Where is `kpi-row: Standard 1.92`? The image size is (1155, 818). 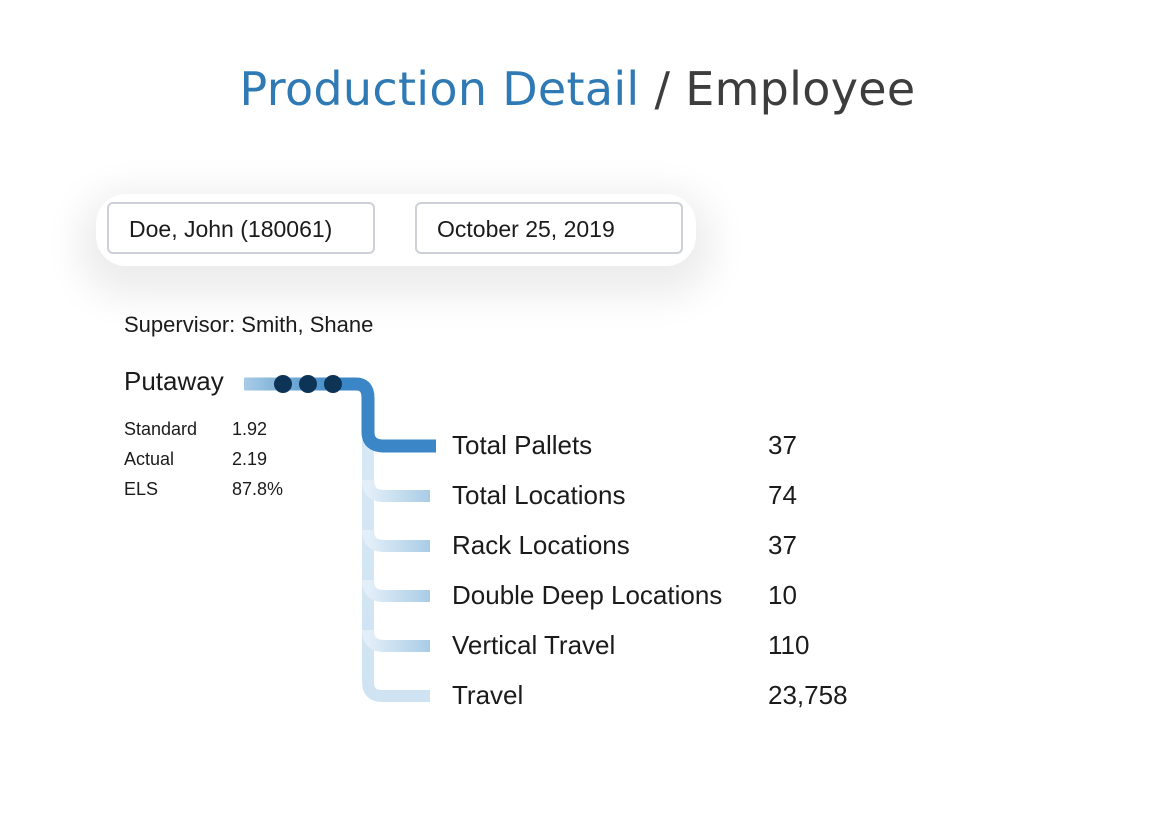
kpi-row: Standard 1.92 is located at coordinates (203, 433).